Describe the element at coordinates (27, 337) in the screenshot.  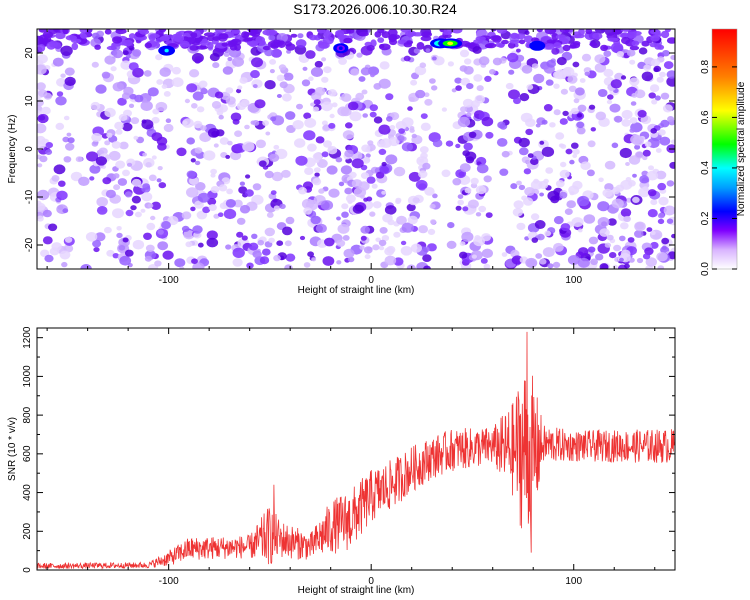
I see `y-tick-label: 1200` at that location.